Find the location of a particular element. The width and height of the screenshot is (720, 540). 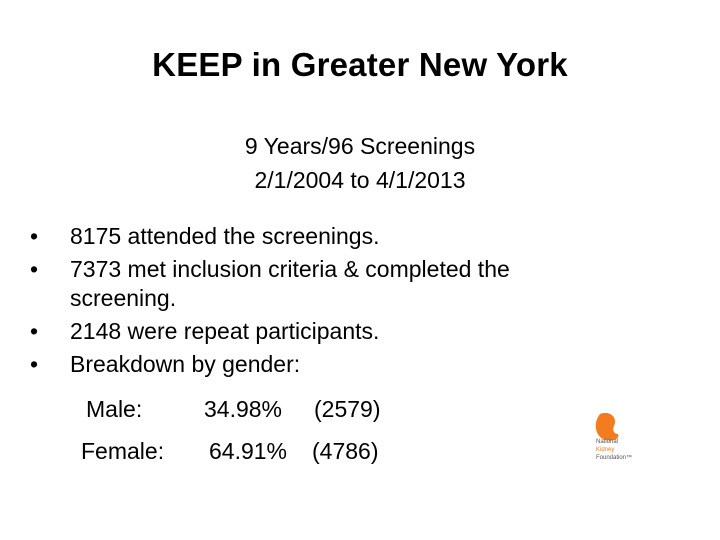

kidney-logo-icon is located at coordinates (607, 426).